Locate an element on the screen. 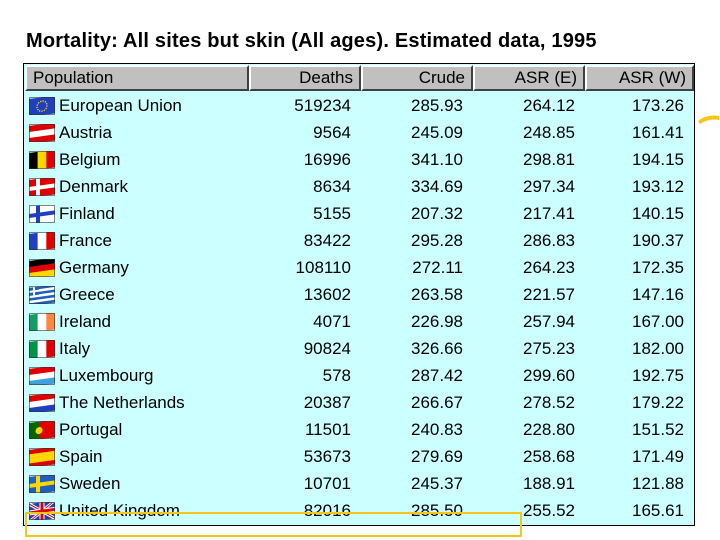 This screenshot has width=720, height=540. deaths-cell: 16996 is located at coordinates (327, 159).